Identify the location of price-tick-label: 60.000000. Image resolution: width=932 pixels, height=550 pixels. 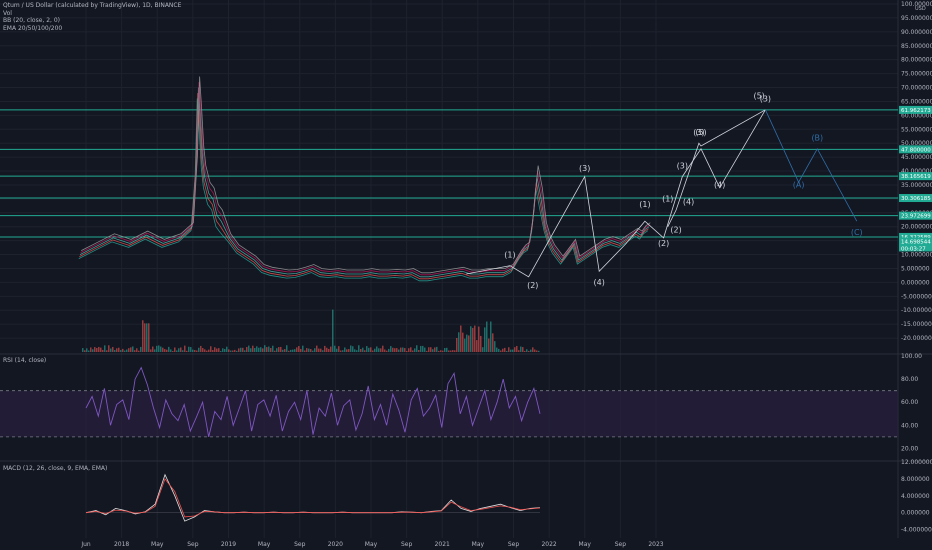
(916, 115).